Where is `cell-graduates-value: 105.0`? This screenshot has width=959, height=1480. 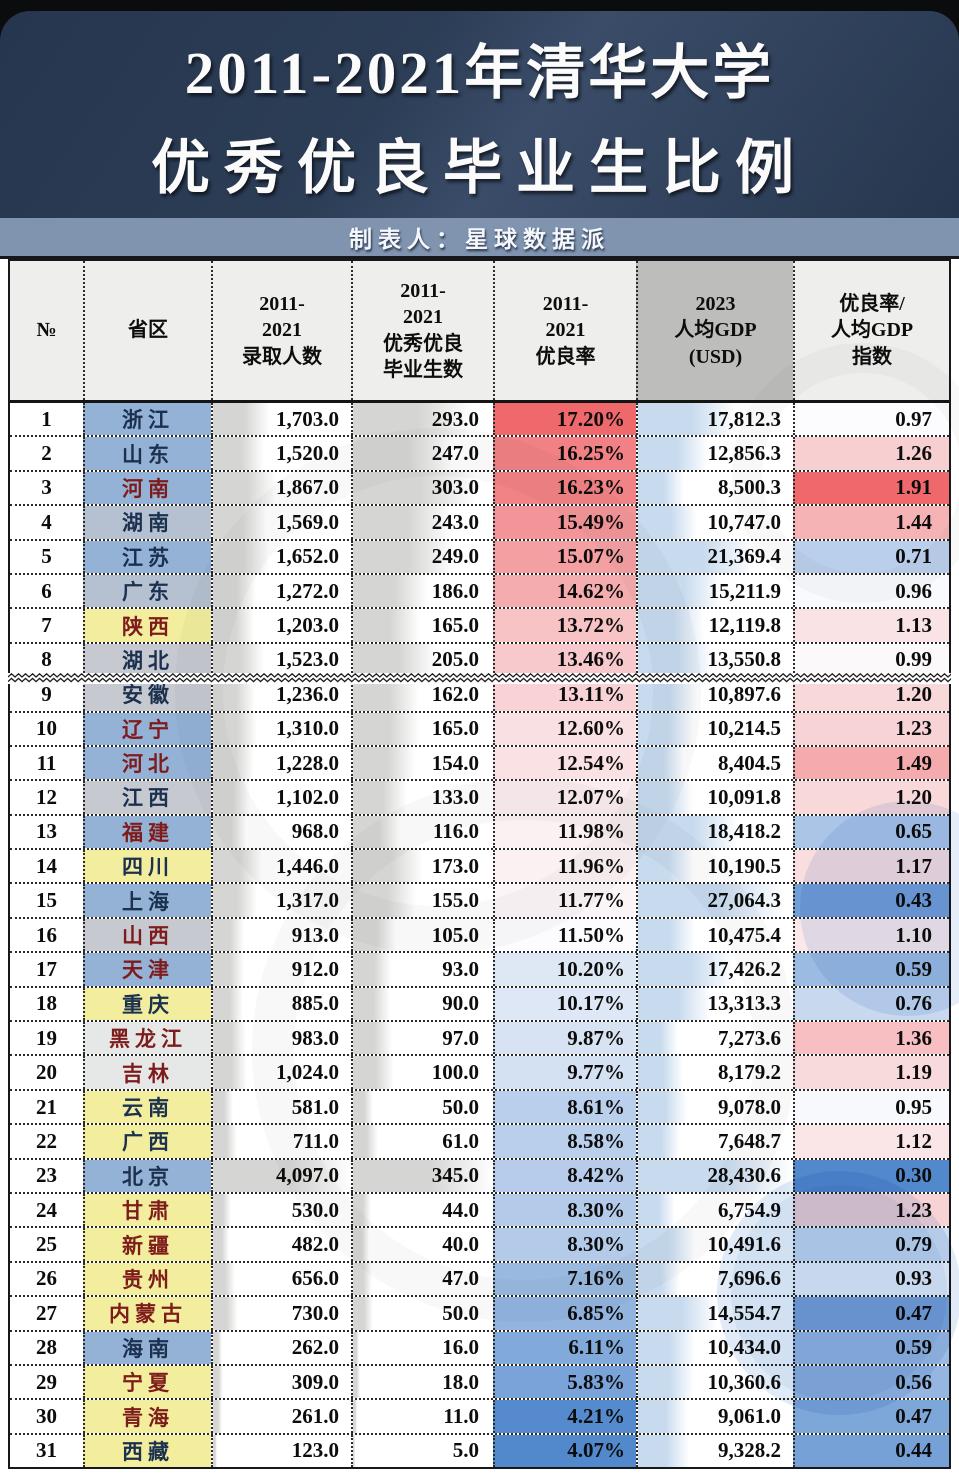
cell-graduates-value: 105.0 is located at coordinates (455, 934).